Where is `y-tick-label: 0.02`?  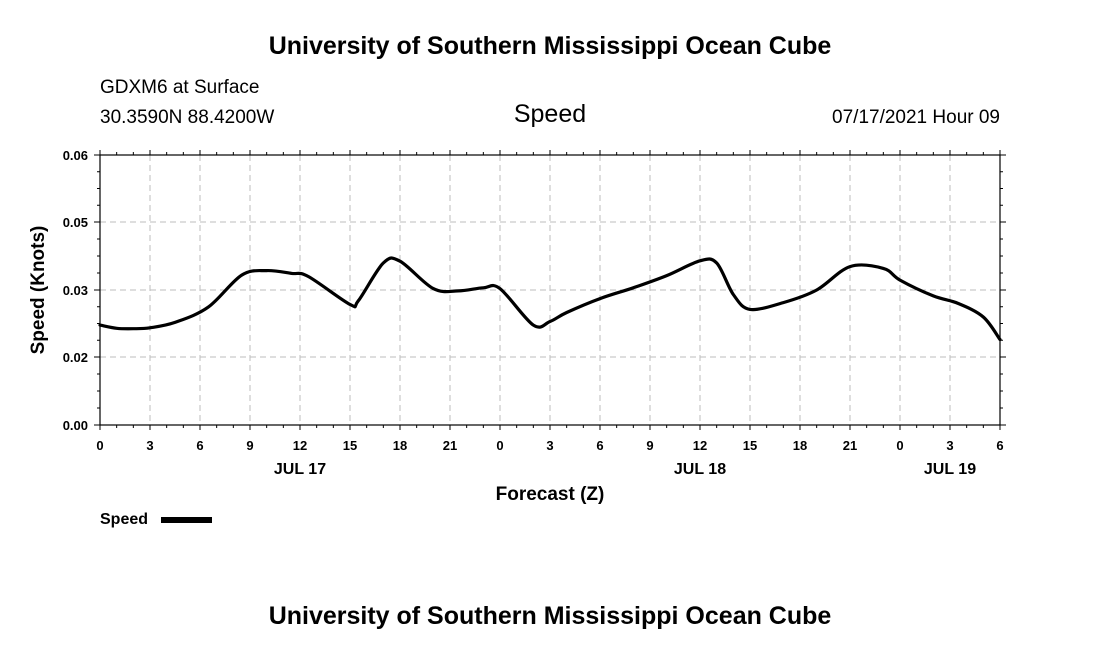 y-tick-label: 0.02 is located at coordinates (75, 357).